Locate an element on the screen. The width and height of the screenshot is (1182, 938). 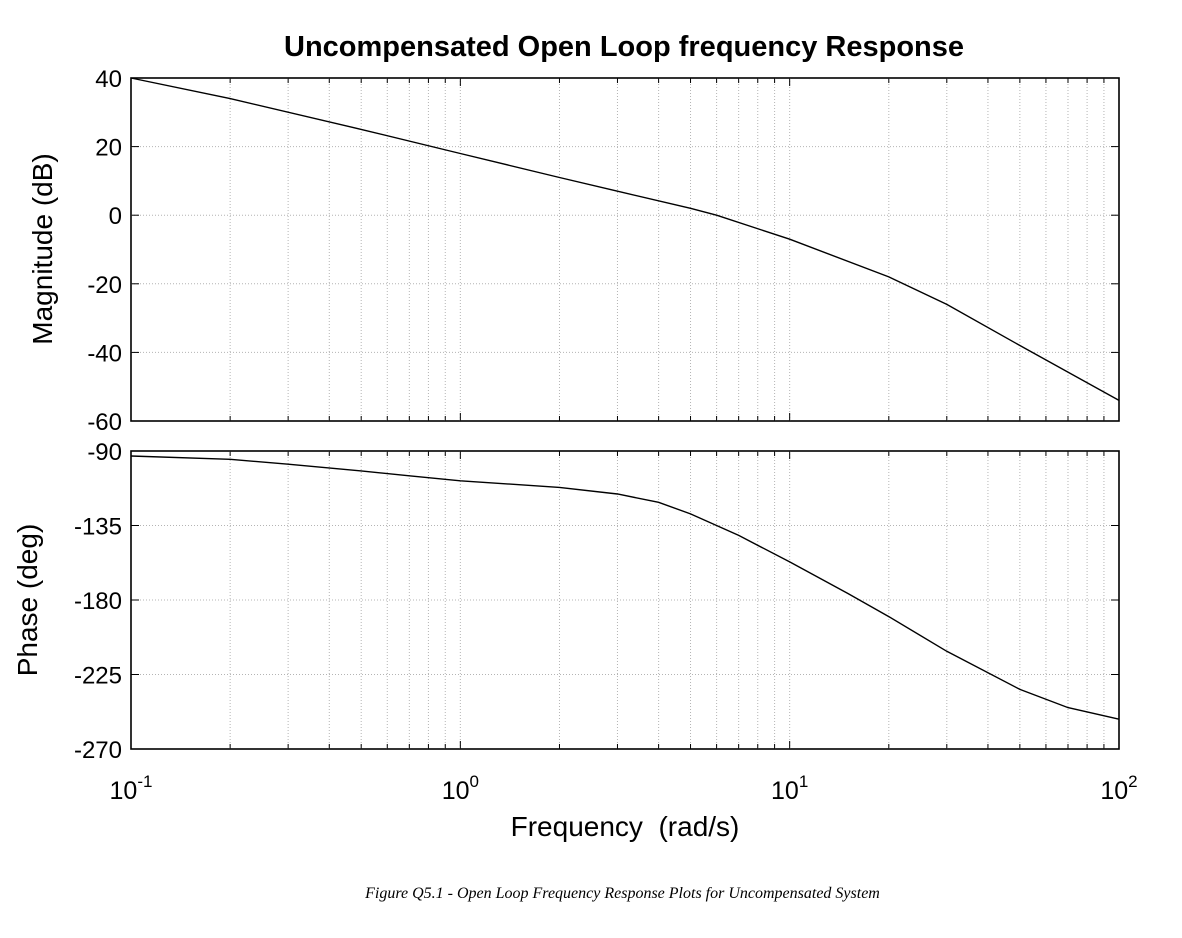
magnitude-y-axis-label: Magnitude (dB) is located at coordinates (42, 248).